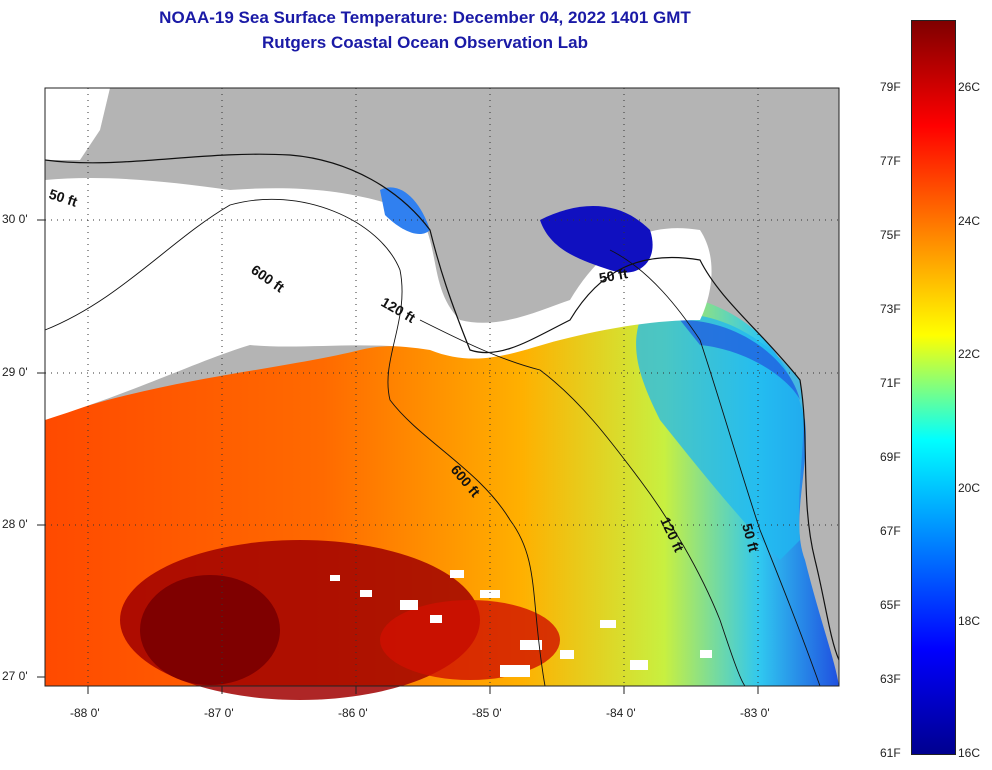  I want to click on contour-50ft, so click(715, 468).